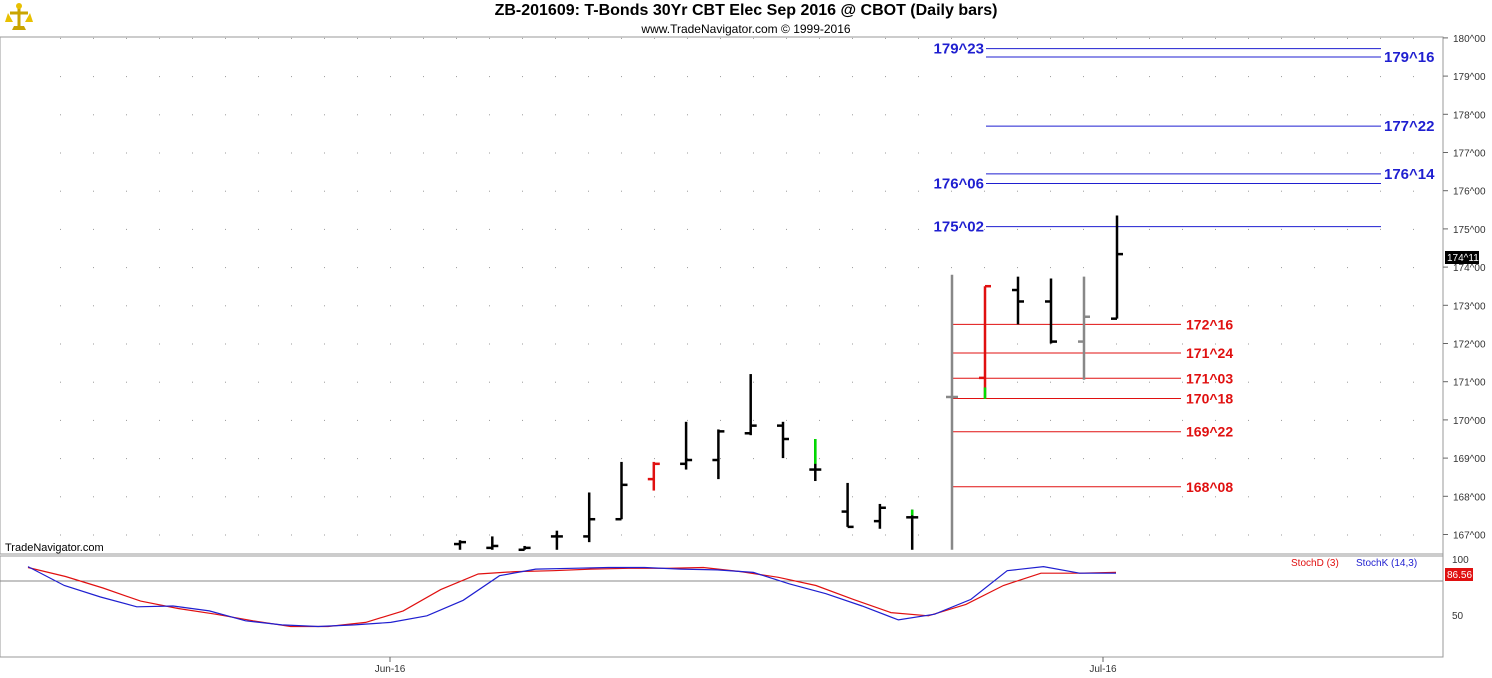  I want to click on price-level-label: 168^08, so click(1209, 487).